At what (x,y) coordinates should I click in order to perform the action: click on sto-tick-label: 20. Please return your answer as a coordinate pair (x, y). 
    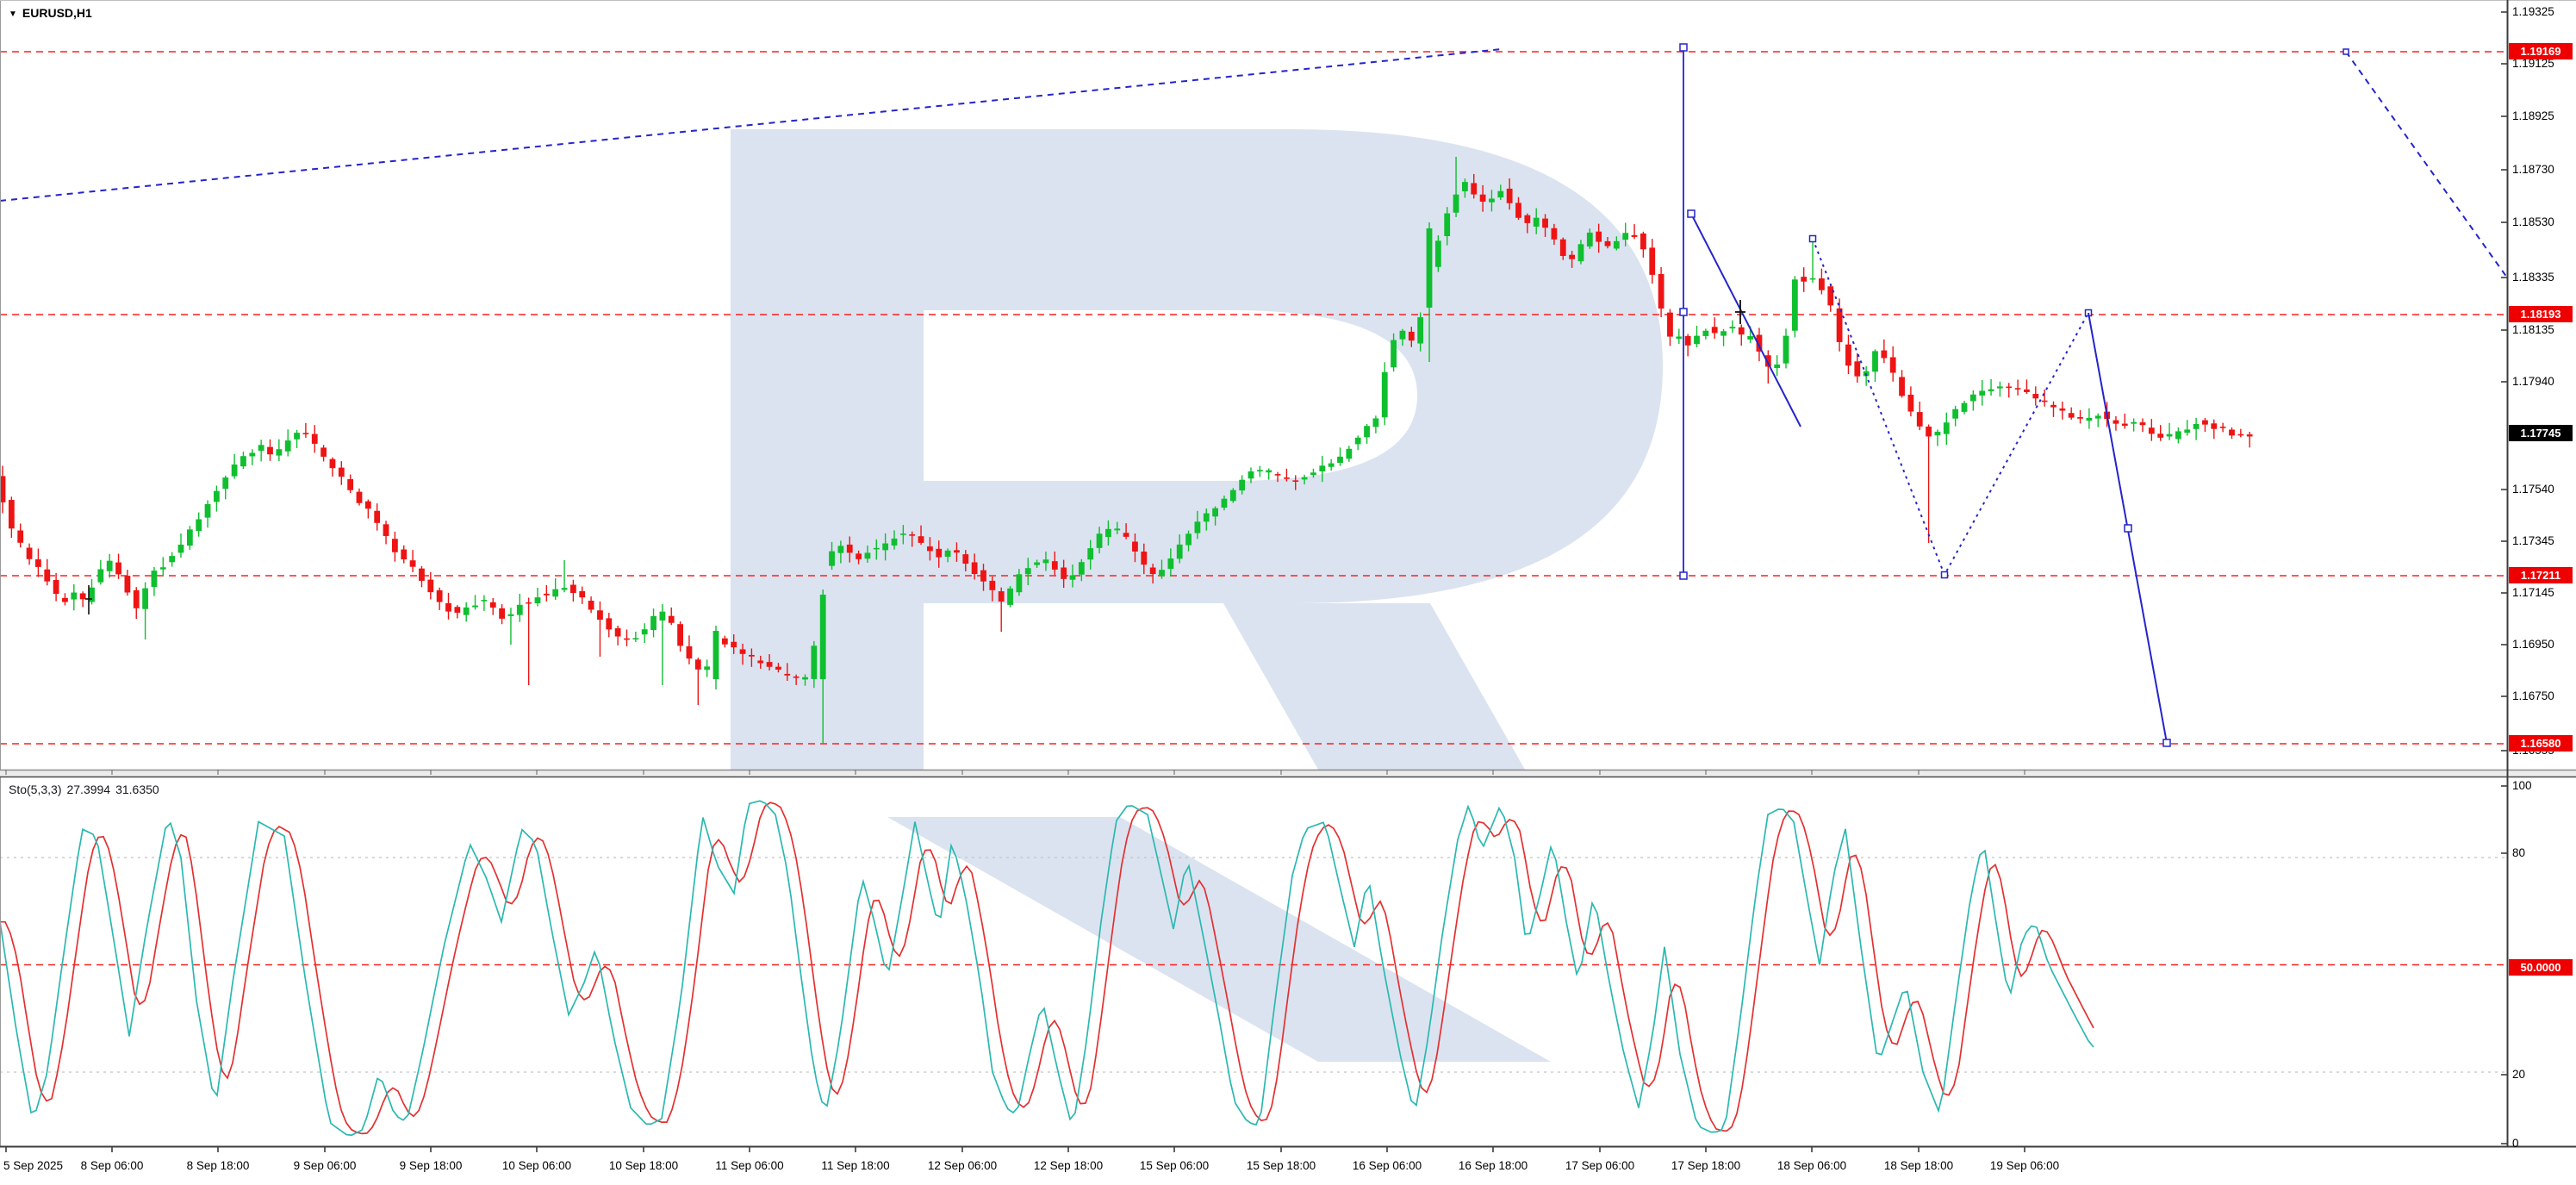
    Looking at the image, I should click on (2519, 1074).